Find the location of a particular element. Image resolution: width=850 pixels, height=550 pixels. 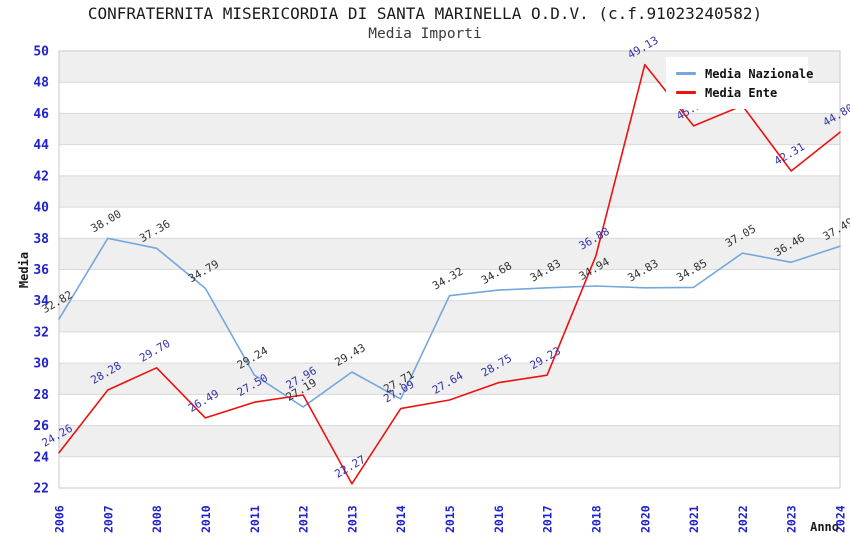

x-tick-label: 2020 is located at coordinates (645, 519).